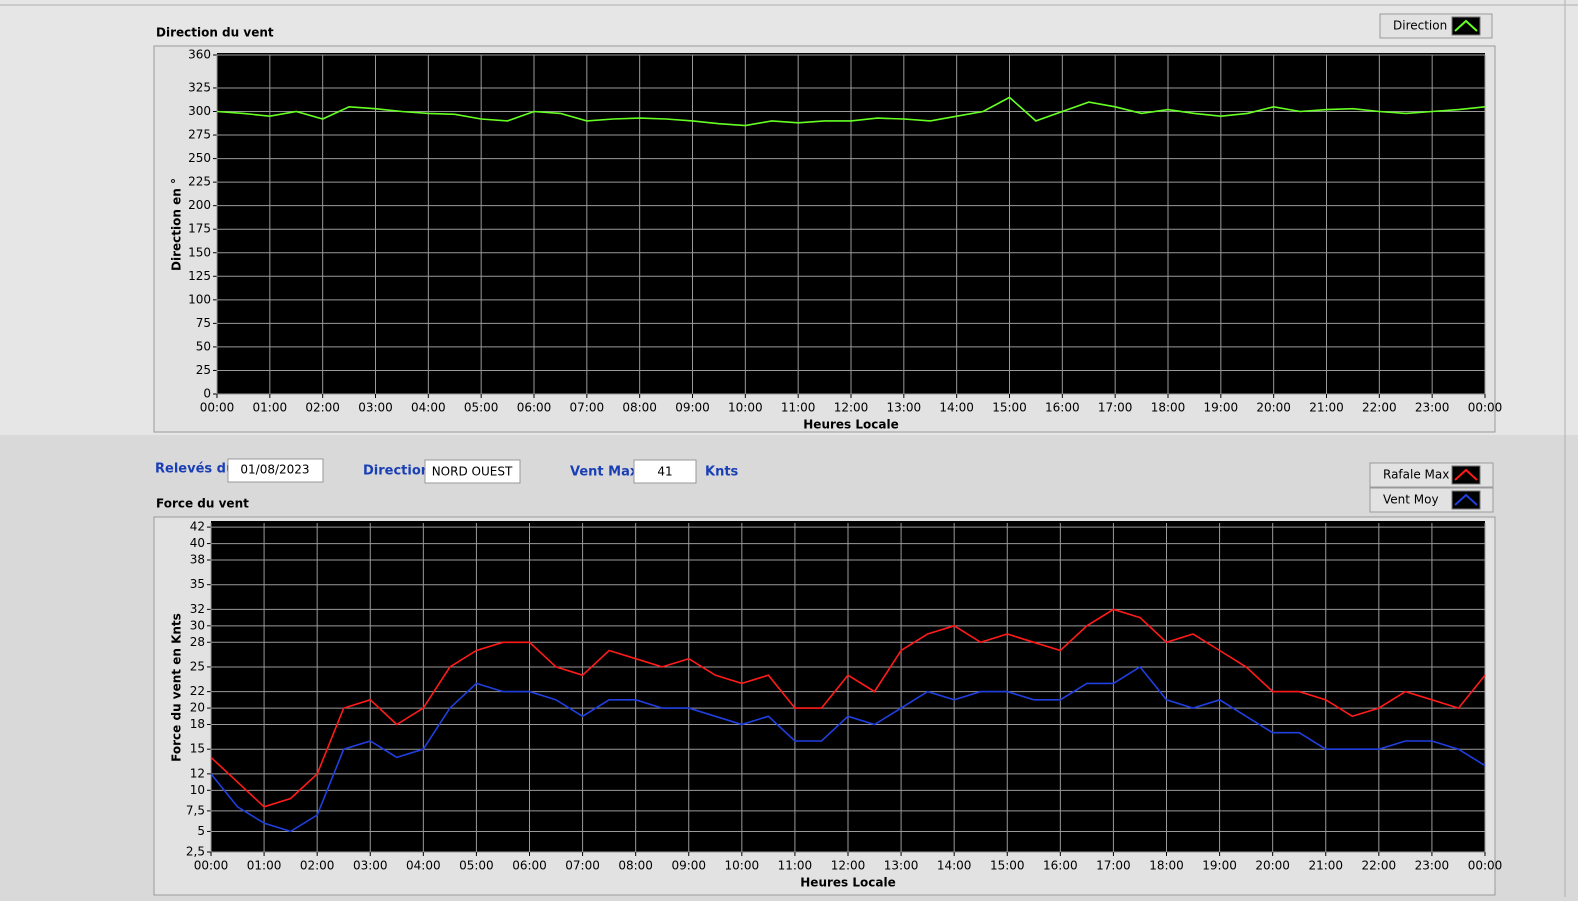  What do you see at coordinates (199, 299) in the screenshot?
I see `y-tick-label: 100` at bounding box center [199, 299].